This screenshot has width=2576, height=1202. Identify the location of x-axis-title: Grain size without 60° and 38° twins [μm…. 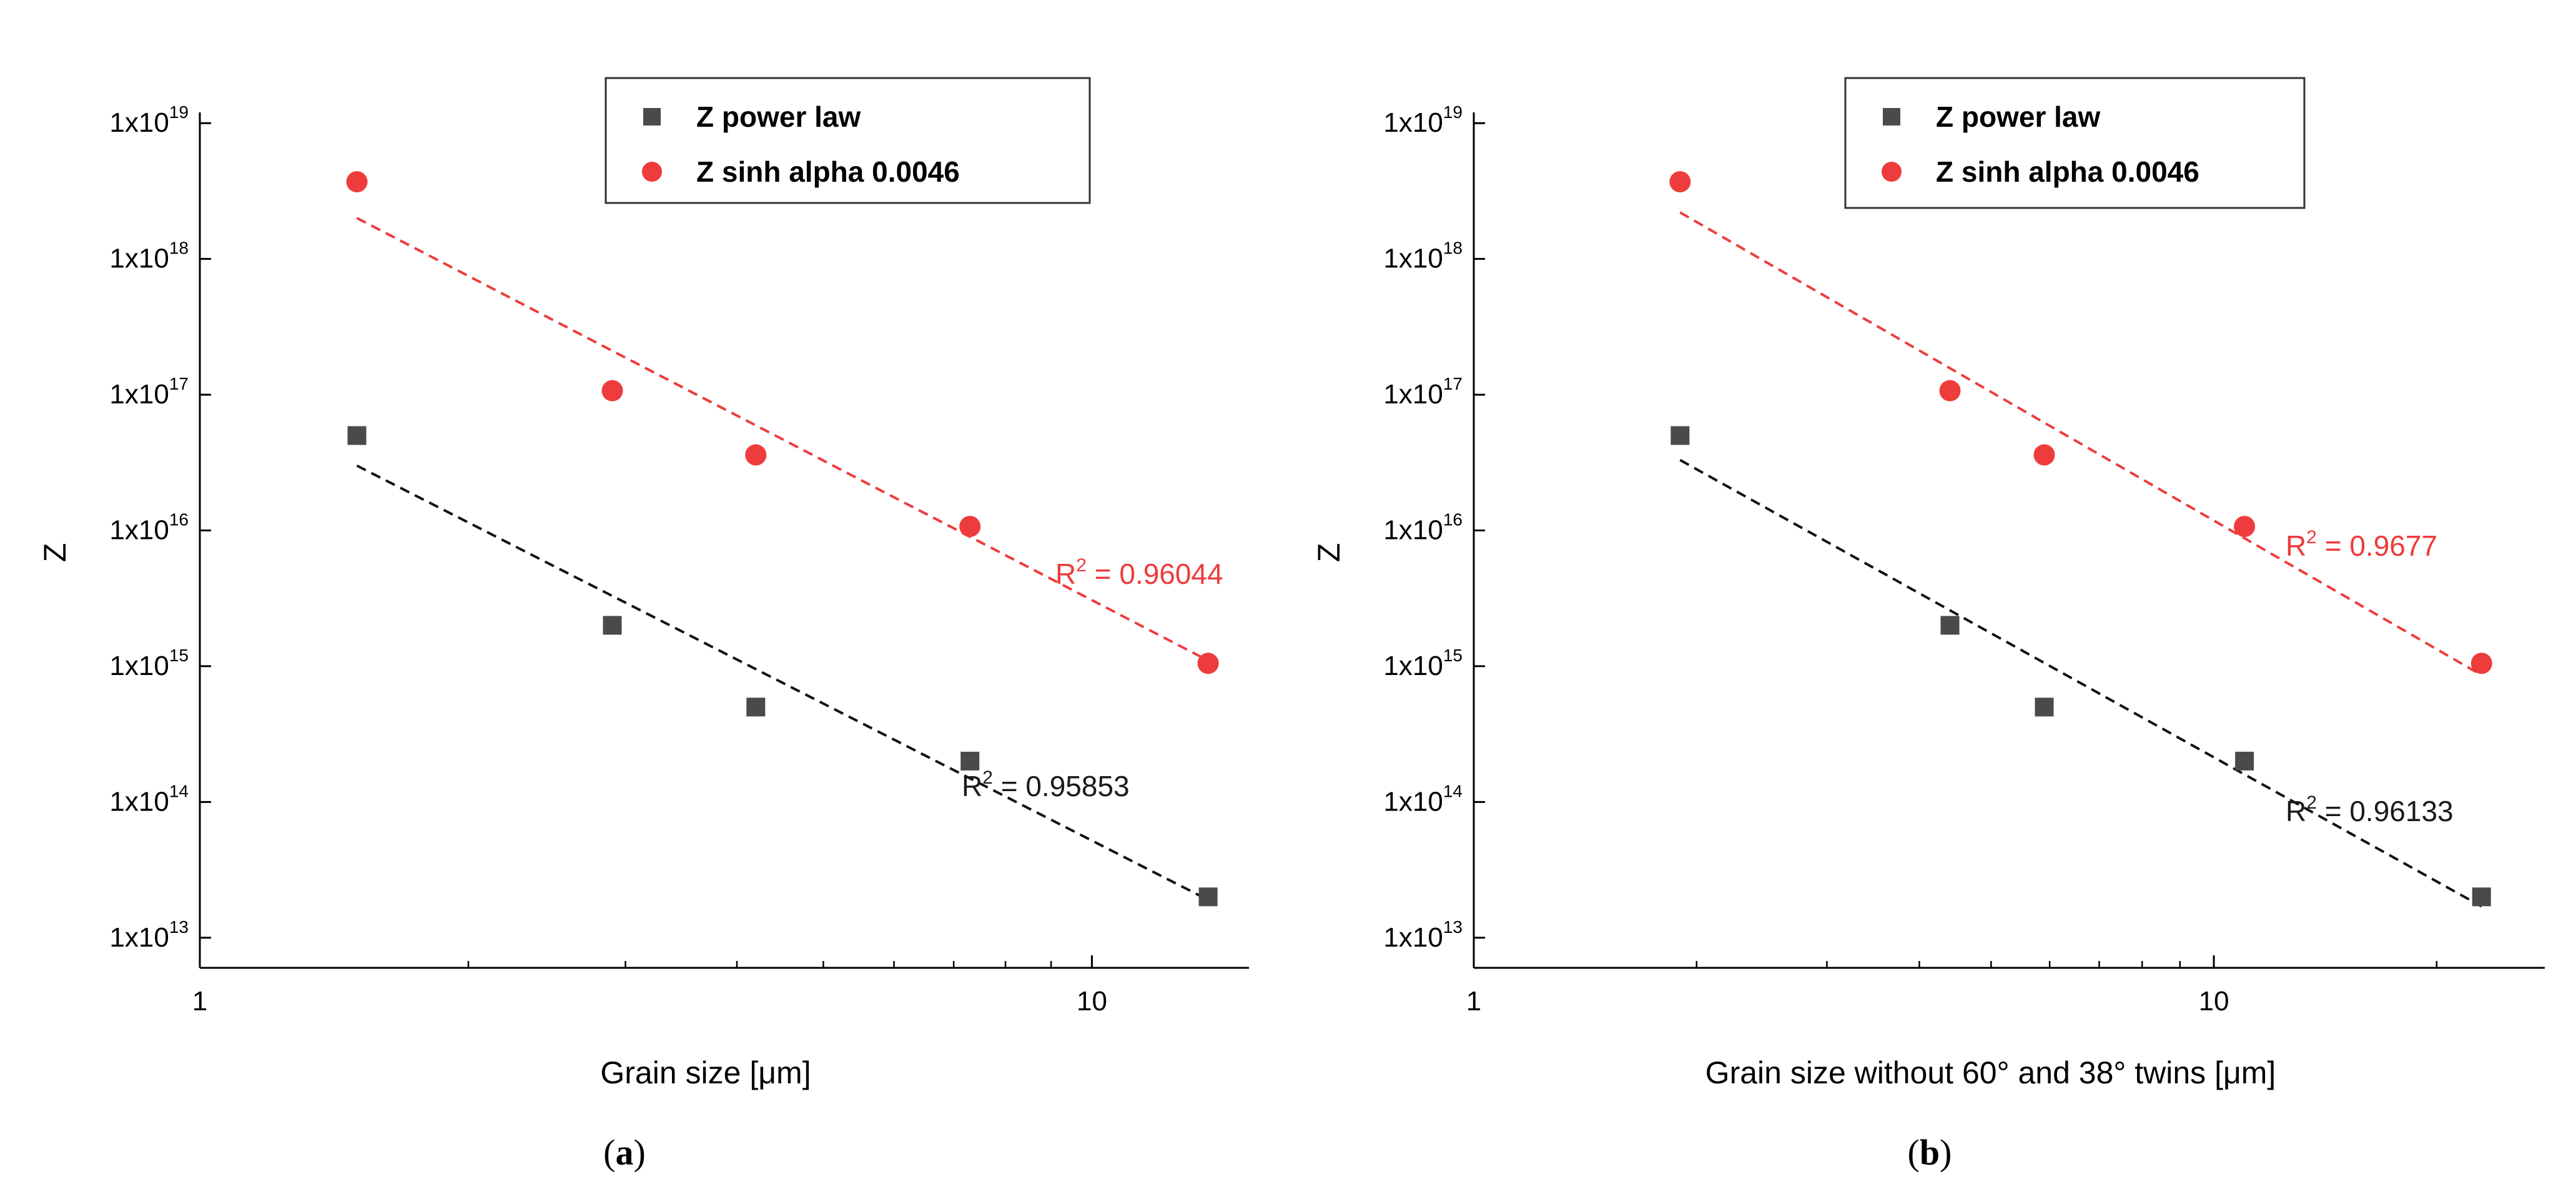
(1991, 1072).